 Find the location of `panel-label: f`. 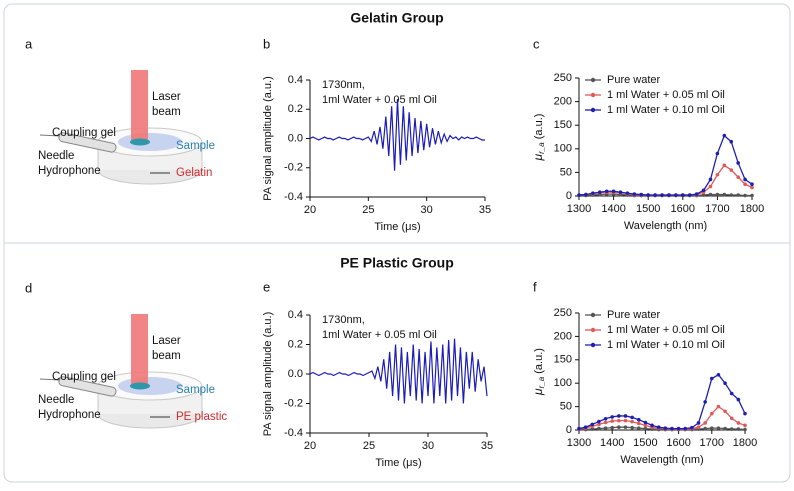

panel-label: f is located at coordinates (535, 286).